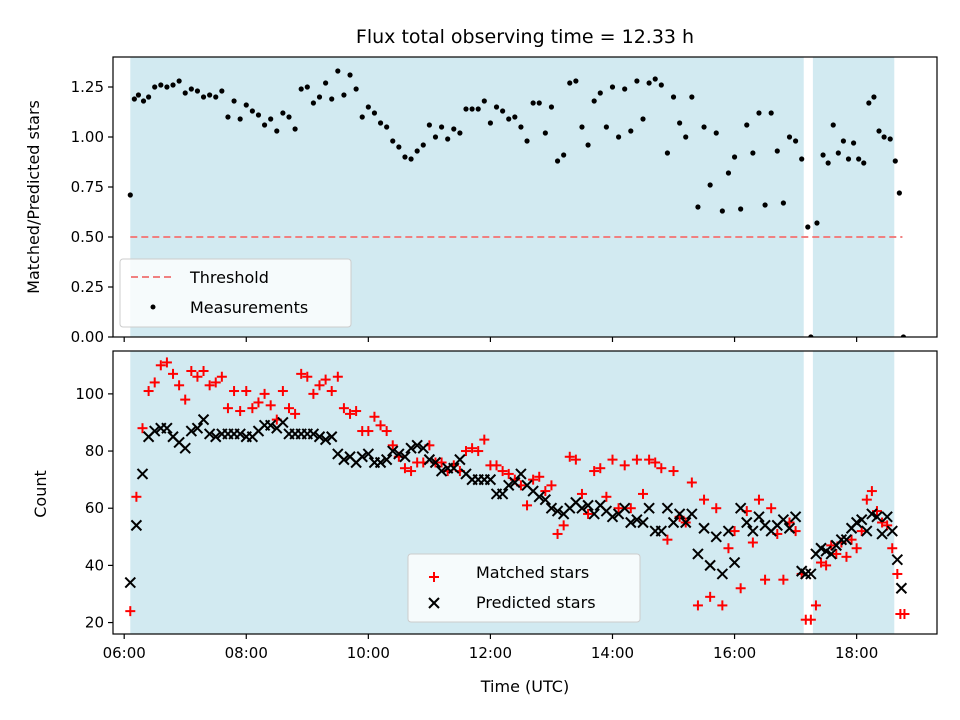 The image size is (960, 720). Describe the element at coordinates (229, 277) in the screenshot. I see `legend-threshold-label: Threshold` at that location.